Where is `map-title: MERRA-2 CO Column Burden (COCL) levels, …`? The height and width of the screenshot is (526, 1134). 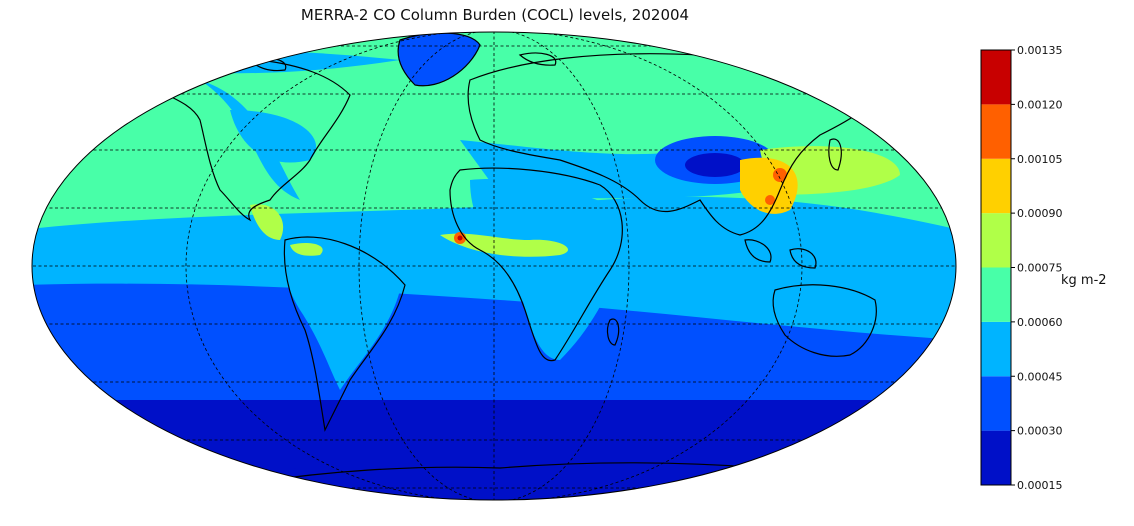 map-title: MERRA-2 CO Column Burden (COCL) levels, … is located at coordinates (495, 15).